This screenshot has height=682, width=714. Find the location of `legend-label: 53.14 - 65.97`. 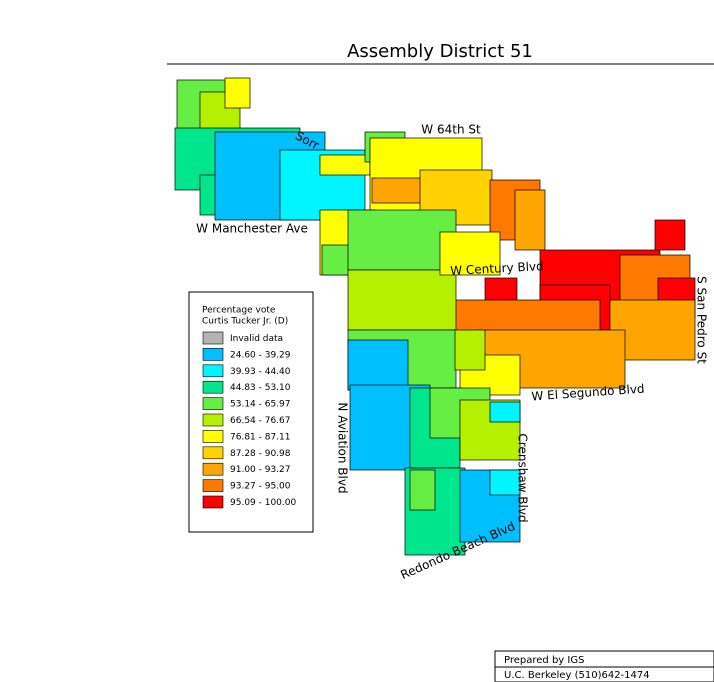

legend-label: 53.14 - 65.97 is located at coordinates (260, 405).